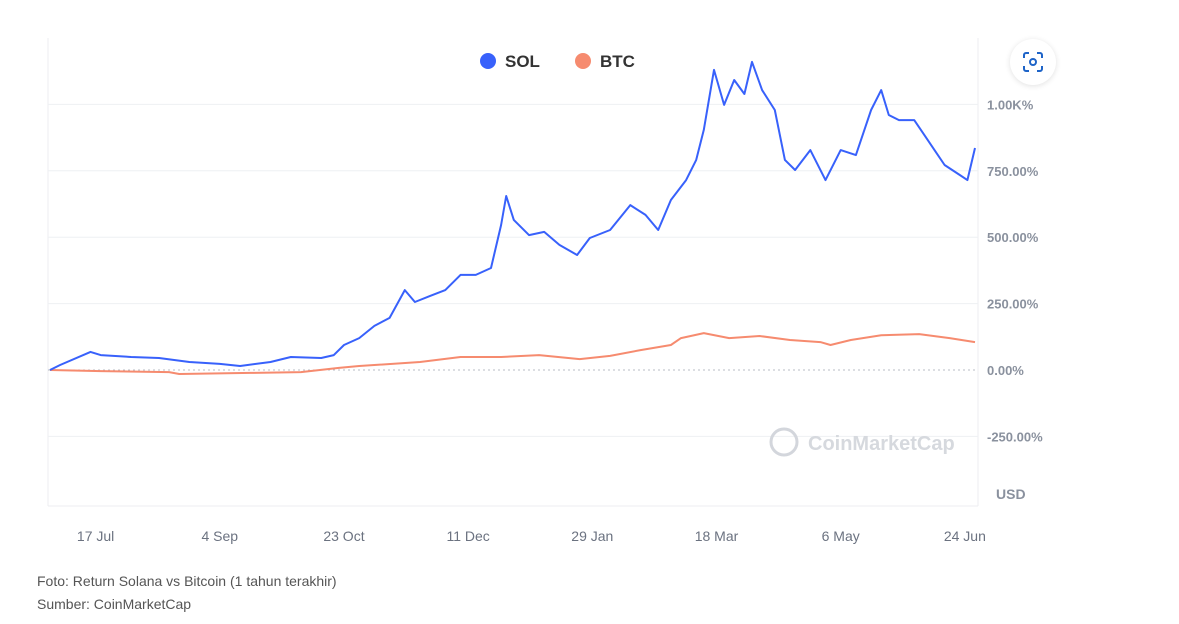 This screenshot has height=624, width=1179. I want to click on x-tick-label: 4 Sep, so click(219, 536).